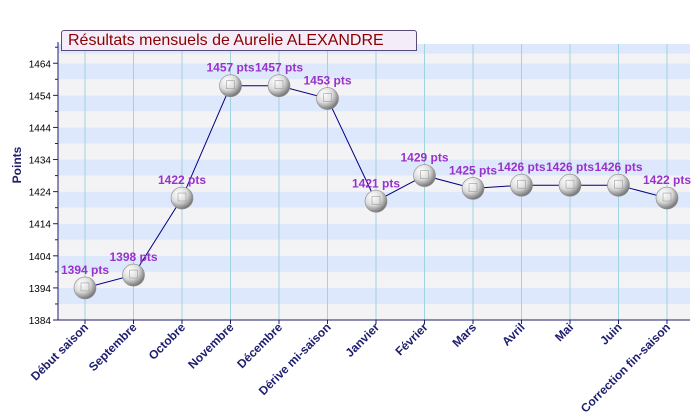 This screenshot has height=420, width=700. I want to click on y-axis-label: Points, so click(17, 165).